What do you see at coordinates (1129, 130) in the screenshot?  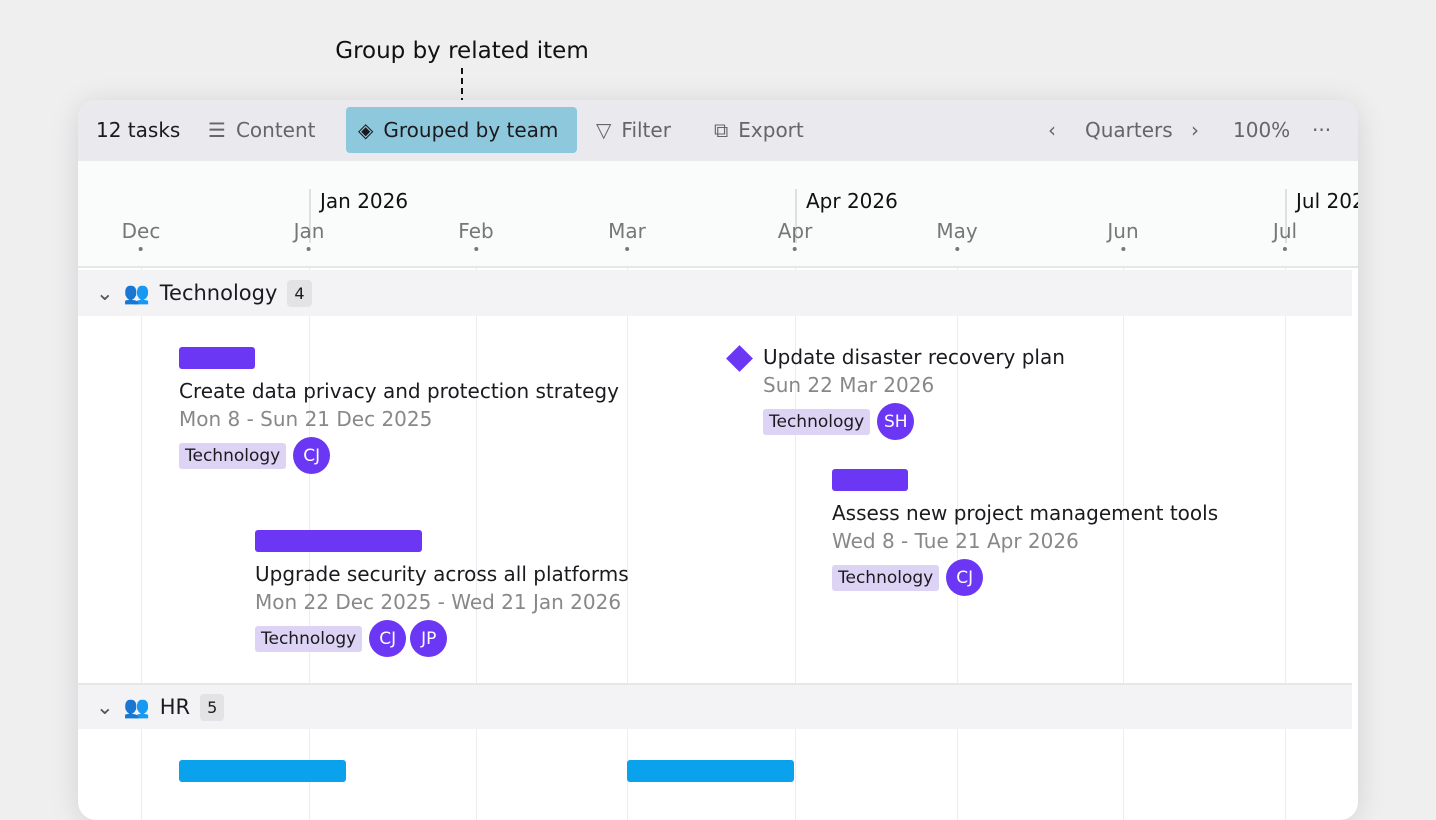 I see `scale-select: Quarters` at bounding box center [1129, 130].